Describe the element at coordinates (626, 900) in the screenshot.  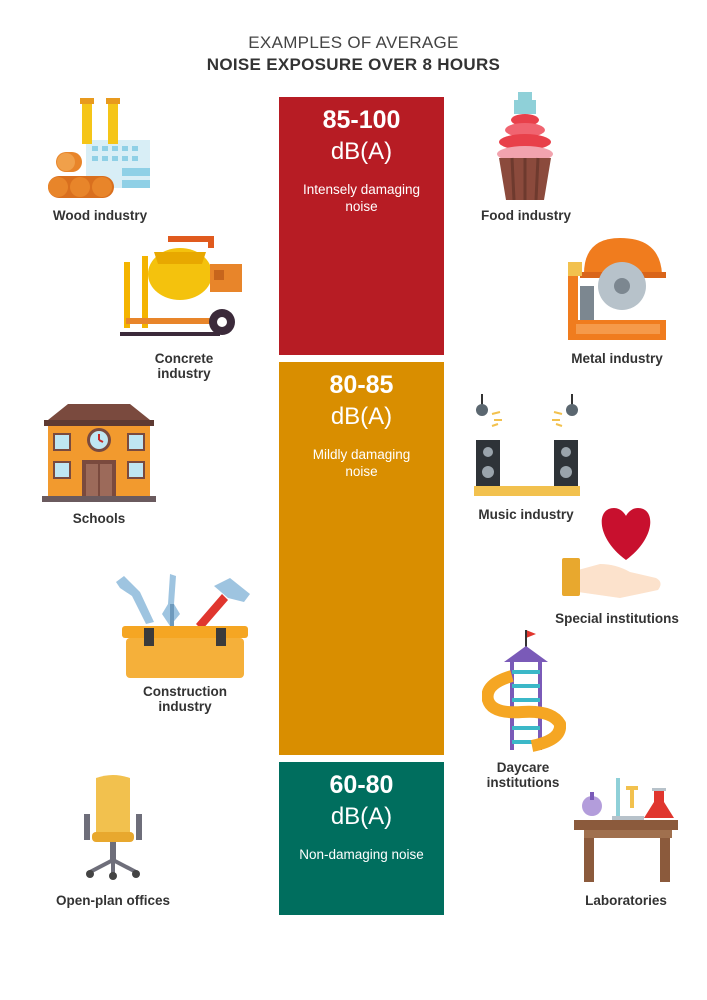
I see `label-laboratories: Laboratories` at that location.